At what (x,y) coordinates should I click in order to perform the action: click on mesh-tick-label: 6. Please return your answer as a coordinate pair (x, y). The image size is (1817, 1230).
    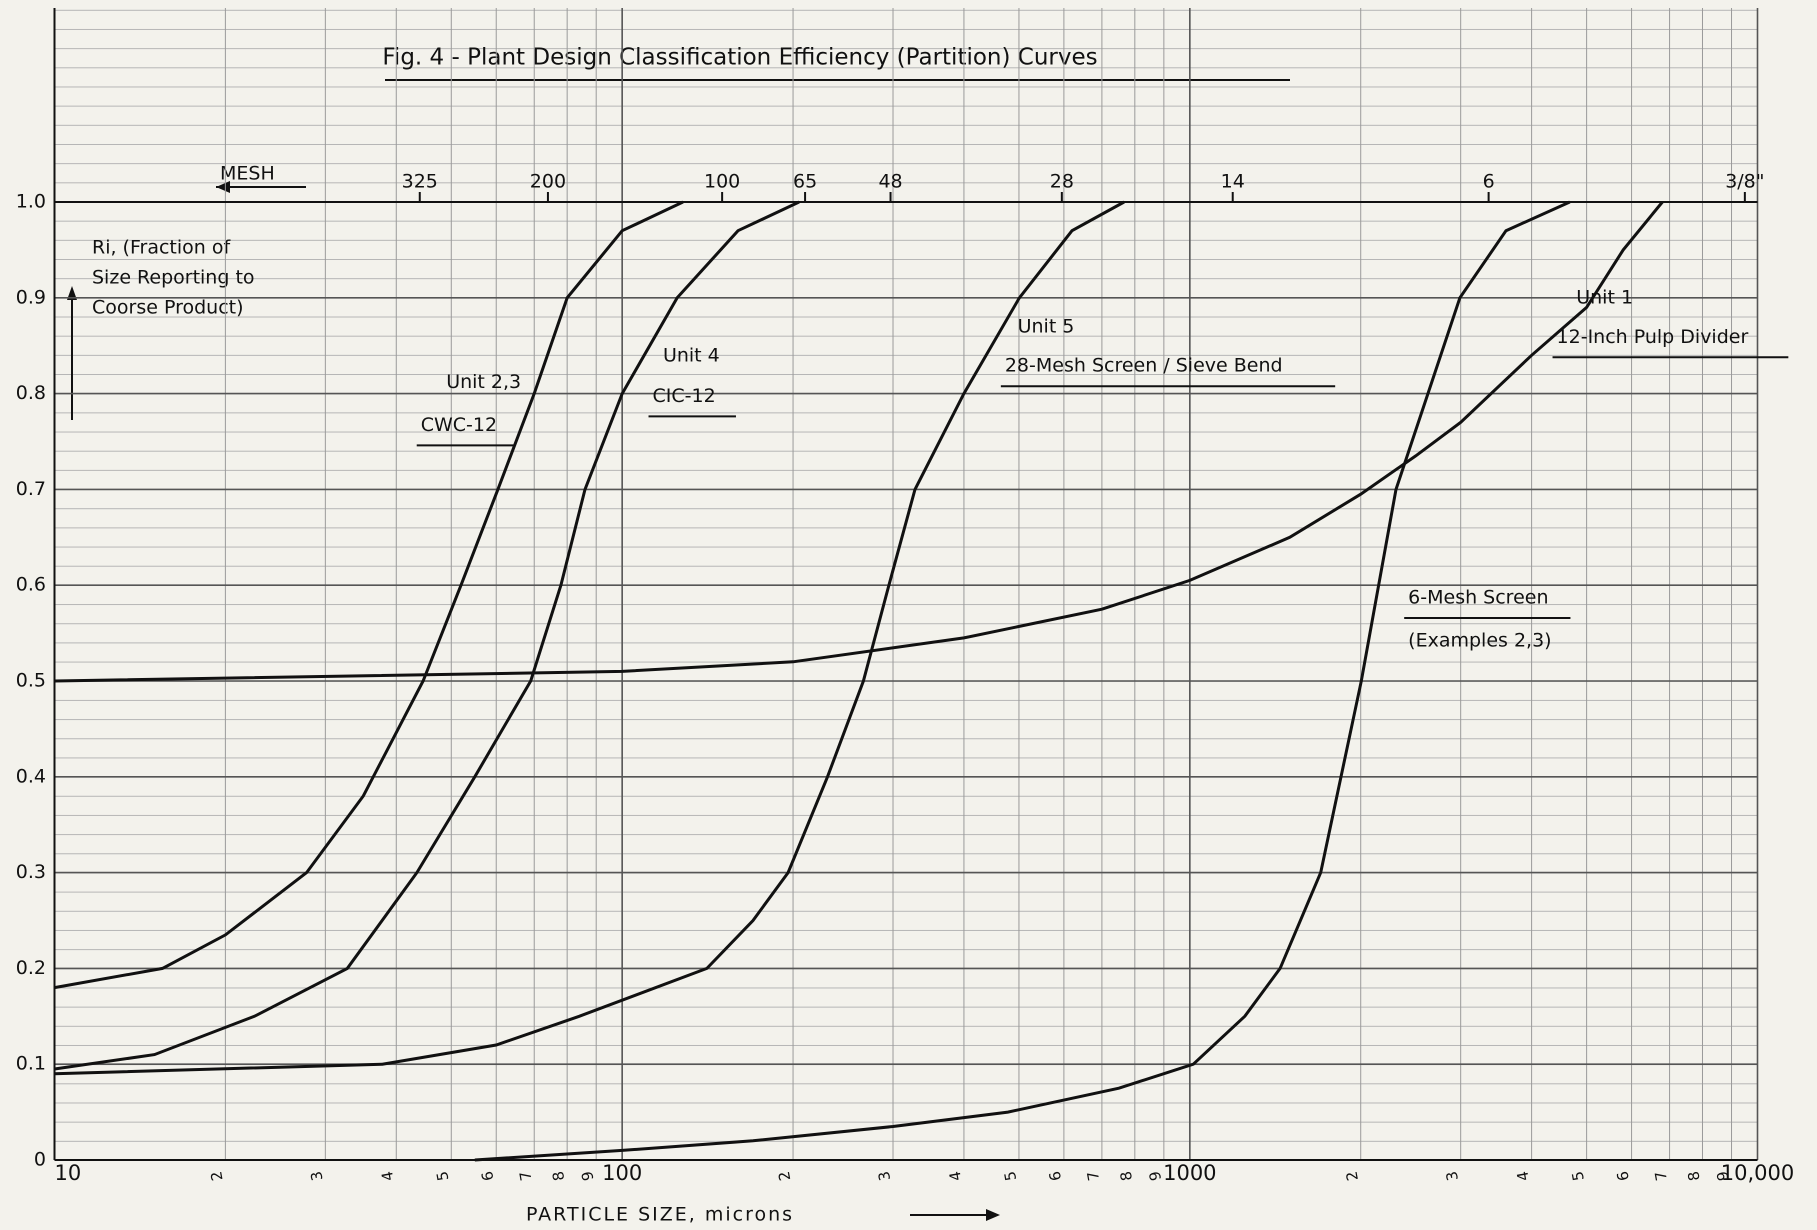
    Looking at the image, I should click on (1489, 182).